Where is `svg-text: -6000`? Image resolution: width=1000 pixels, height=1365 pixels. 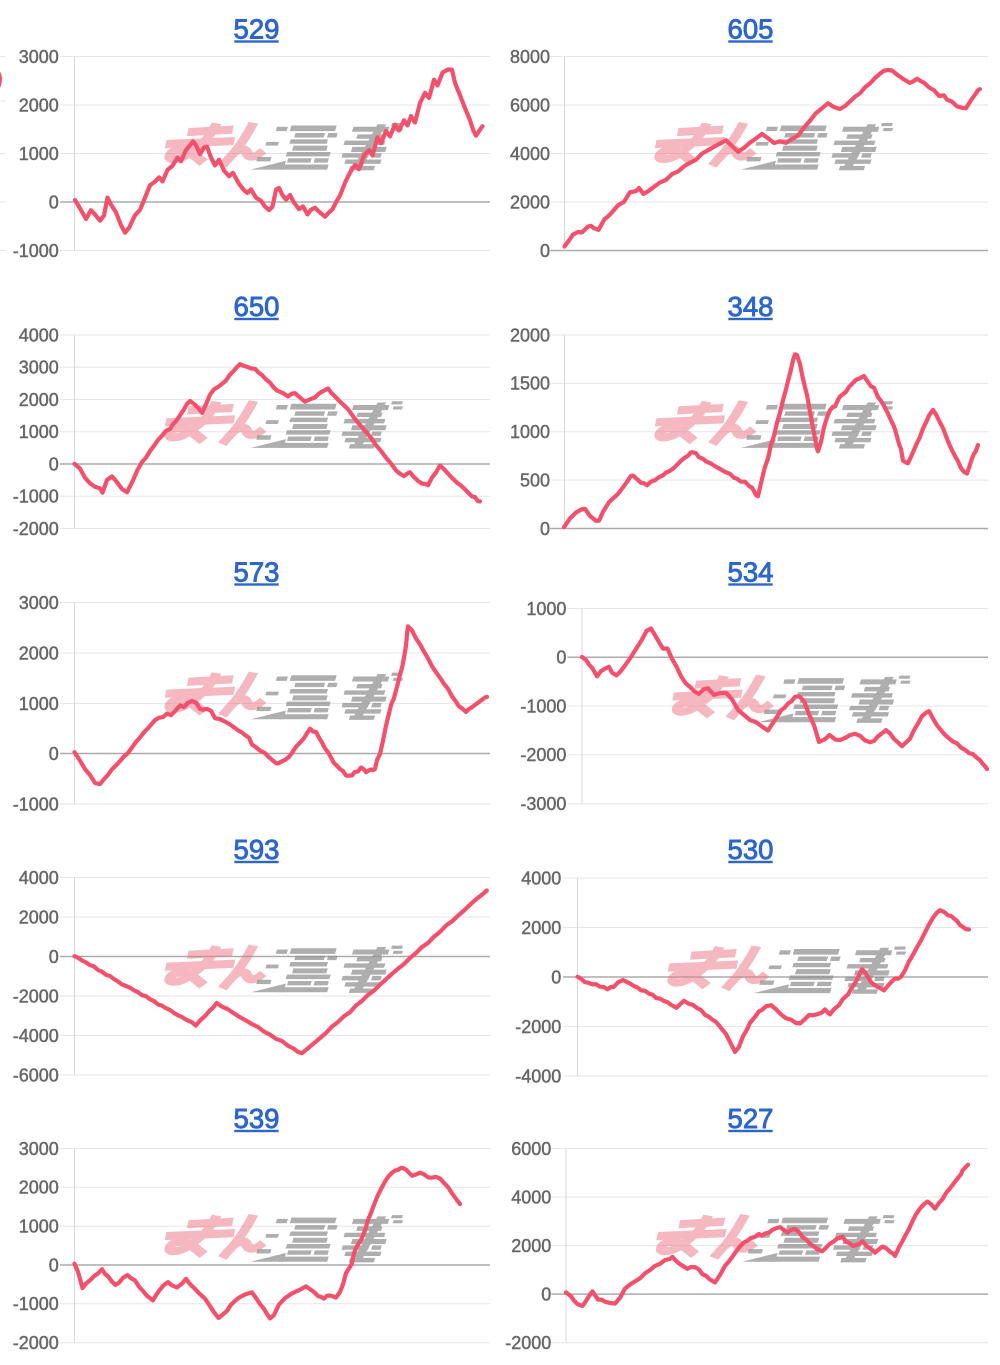 svg-text: -6000 is located at coordinates (36, 1075).